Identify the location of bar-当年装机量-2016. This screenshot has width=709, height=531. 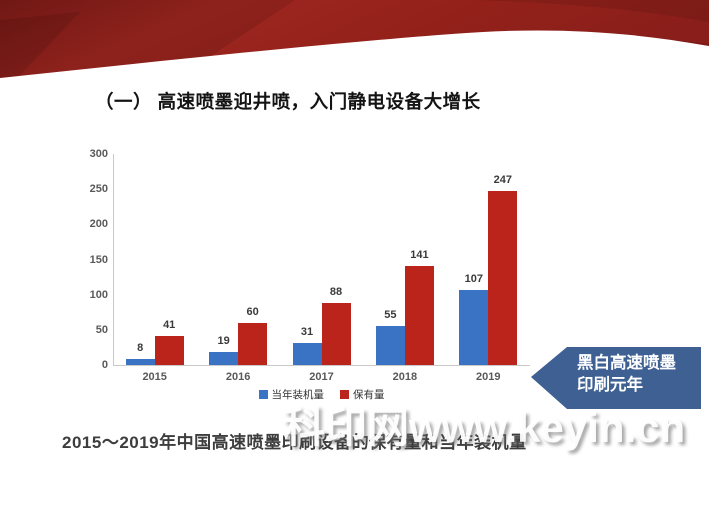
(224, 358).